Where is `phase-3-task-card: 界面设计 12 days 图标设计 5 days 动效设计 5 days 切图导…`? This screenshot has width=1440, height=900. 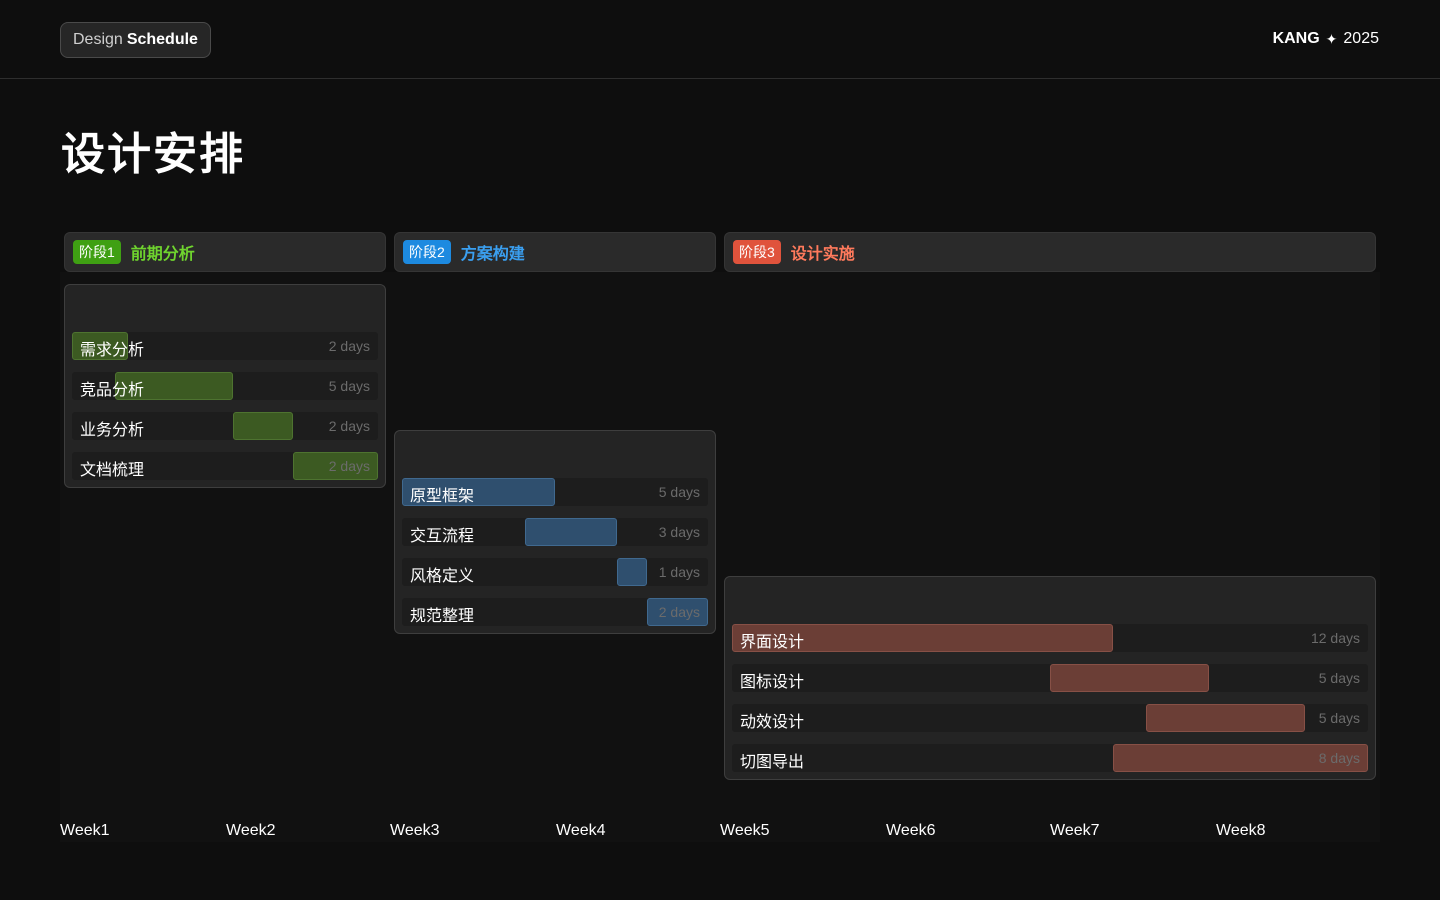 phase-3-task-card: 界面设计 12 days 图标设计 5 days 动效设计 5 days 切图导… is located at coordinates (1050, 678).